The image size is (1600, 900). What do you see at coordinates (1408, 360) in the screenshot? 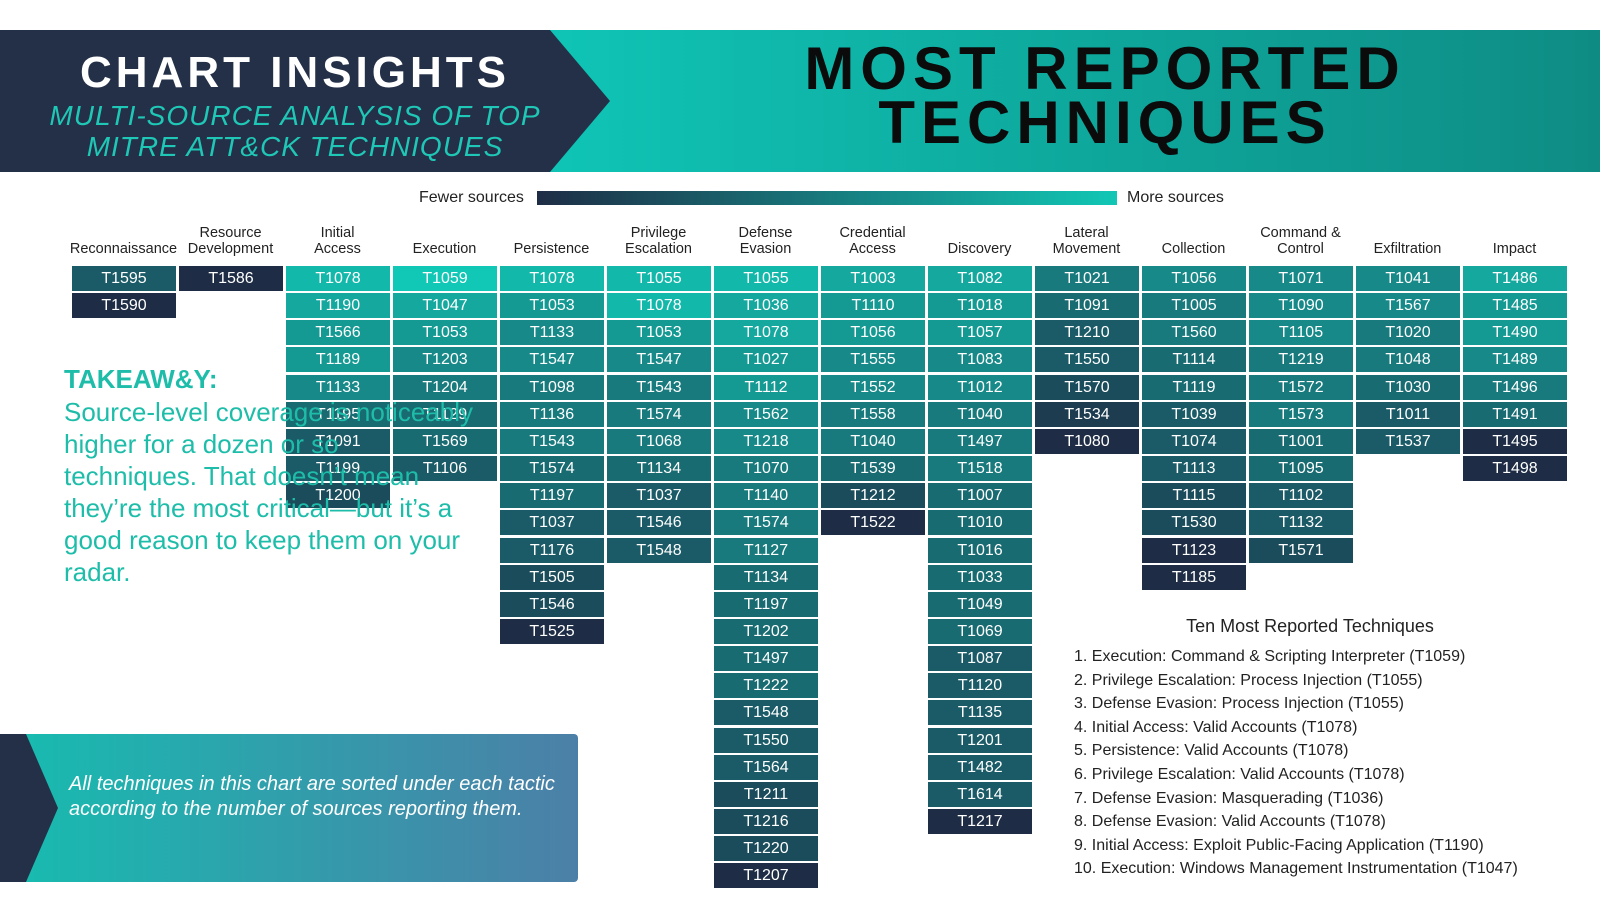
I see `technique-cell: T1048` at bounding box center [1408, 360].